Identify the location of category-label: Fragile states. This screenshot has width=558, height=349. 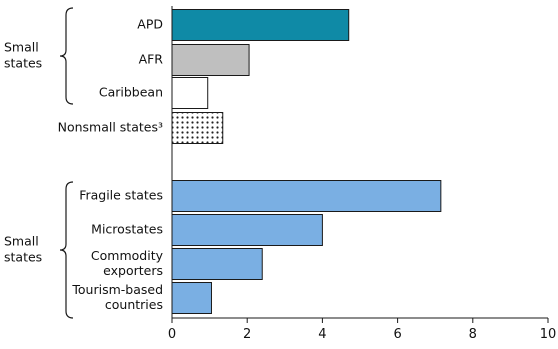
(121, 195).